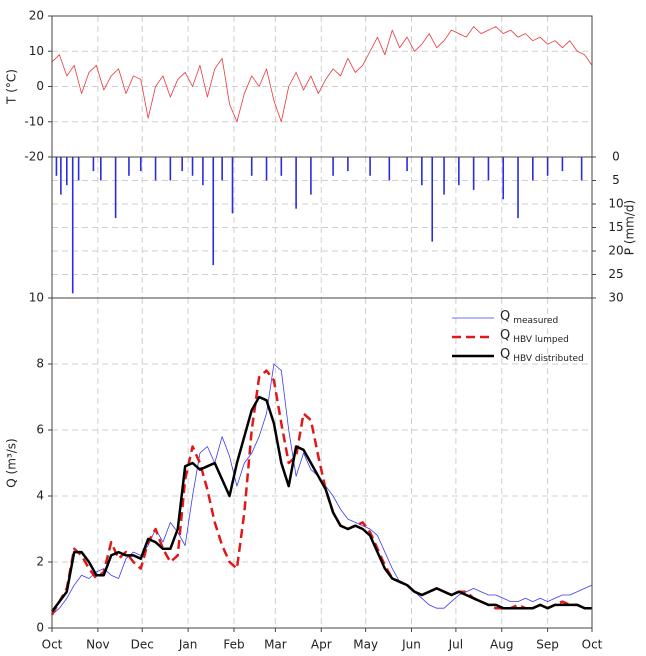 Image resolution: width=646 pixels, height=656 pixels. Describe the element at coordinates (12, 87) in the screenshot. I see `y-axis-label: T (°C)` at that location.